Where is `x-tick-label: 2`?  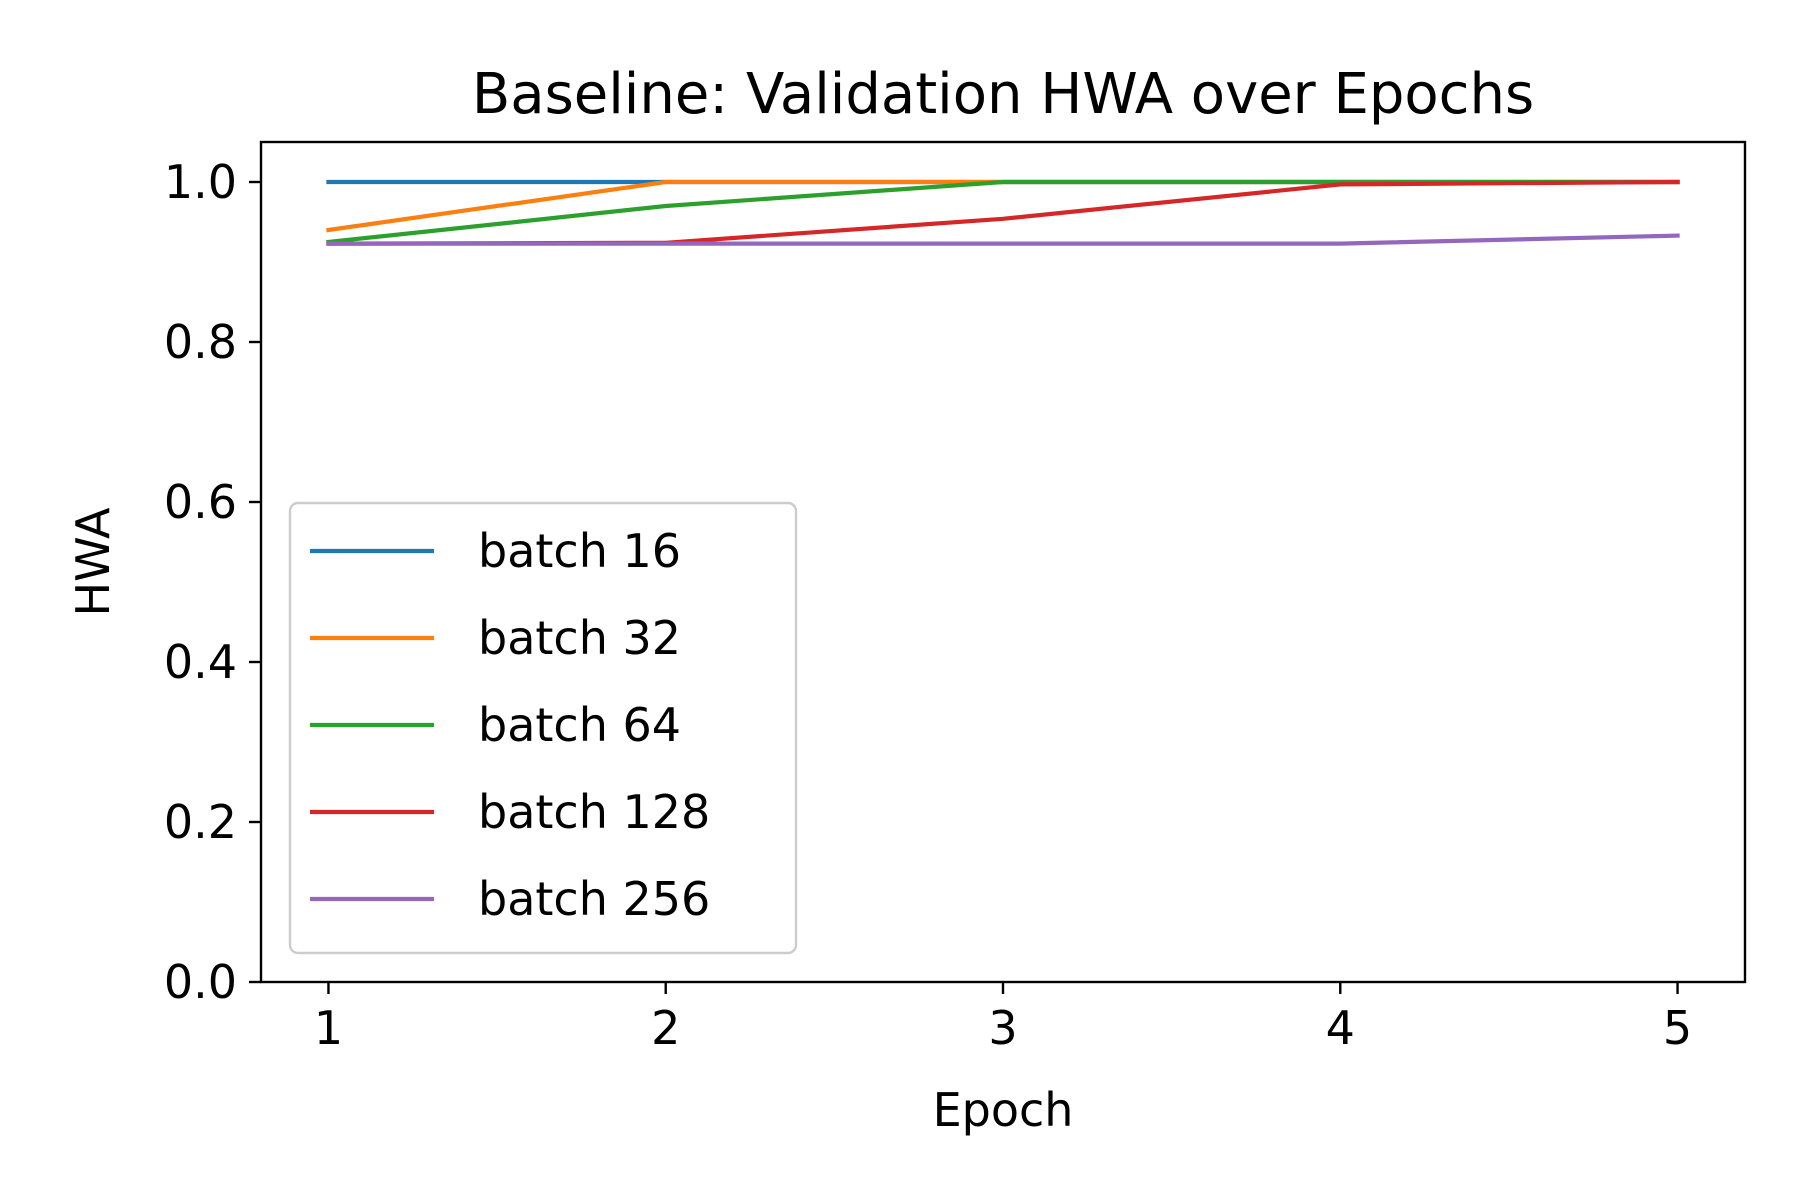 x-tick-label: 2 is located at coordinates (665, 1028).